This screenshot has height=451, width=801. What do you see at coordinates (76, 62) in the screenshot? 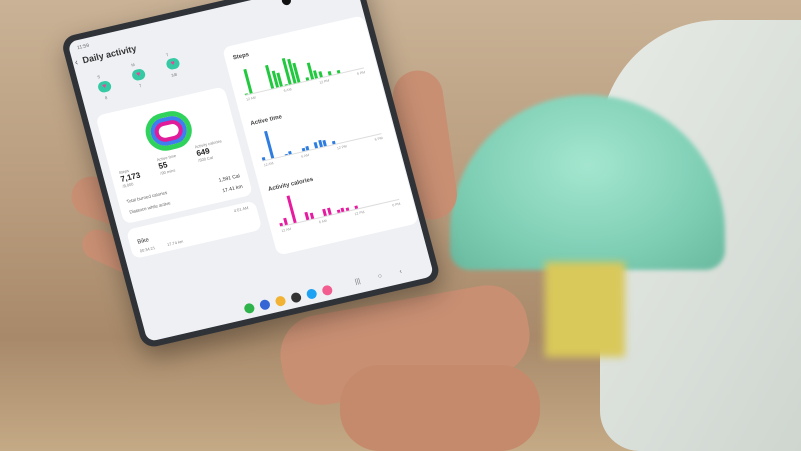
I see `back-button: ‹` at bounding box center [76, 62].